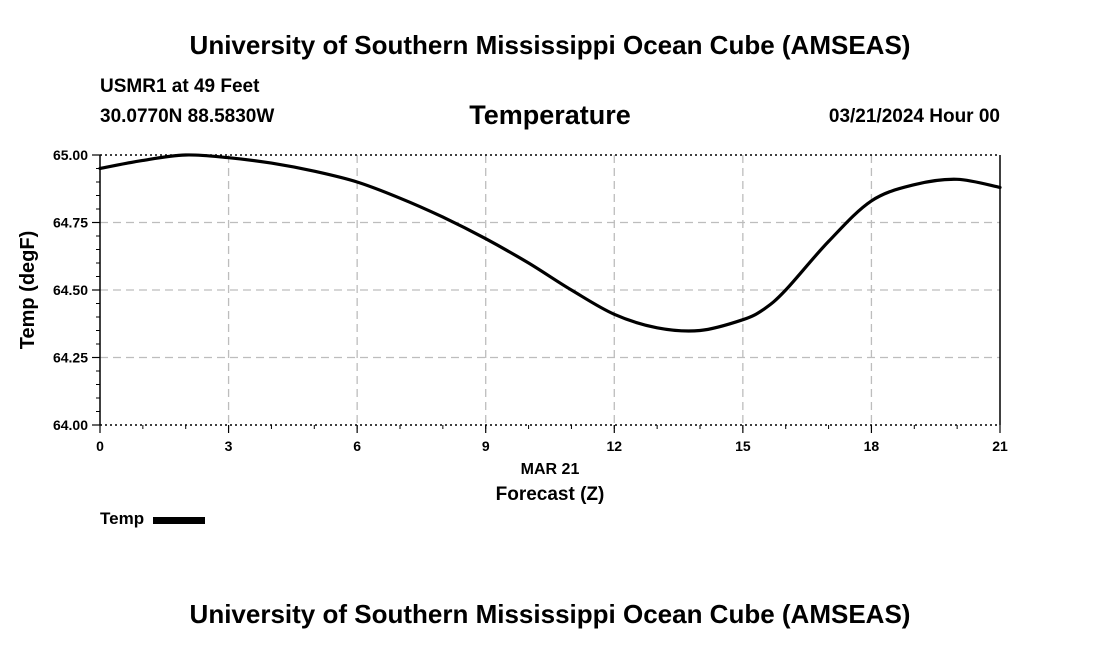 This screenshot has width=1100, height=650. Describe the element at coordinates (229, 446) in the screenshot. I see `x-tick-label: 3` at that location.